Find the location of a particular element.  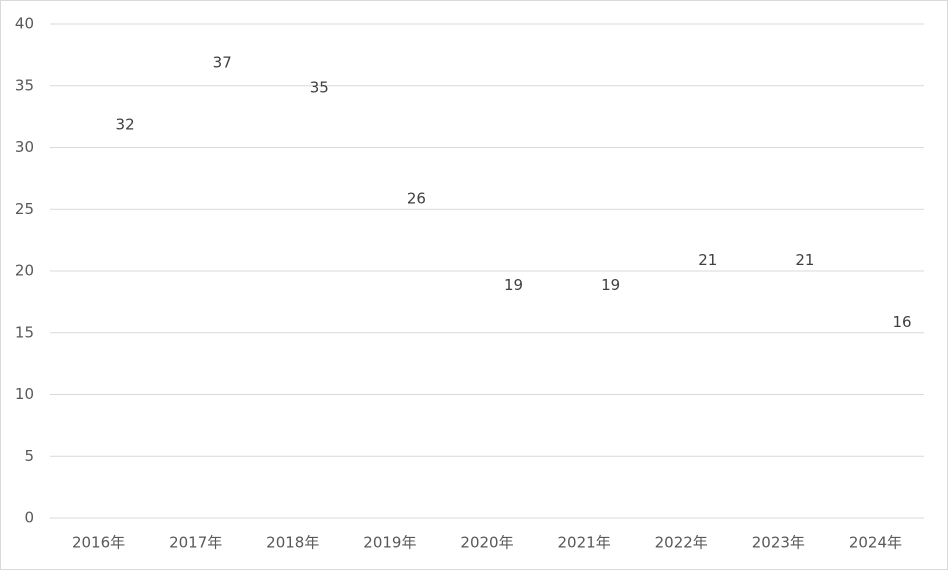

x-tick-label: 2022年 is located at coordinates (681, 543).